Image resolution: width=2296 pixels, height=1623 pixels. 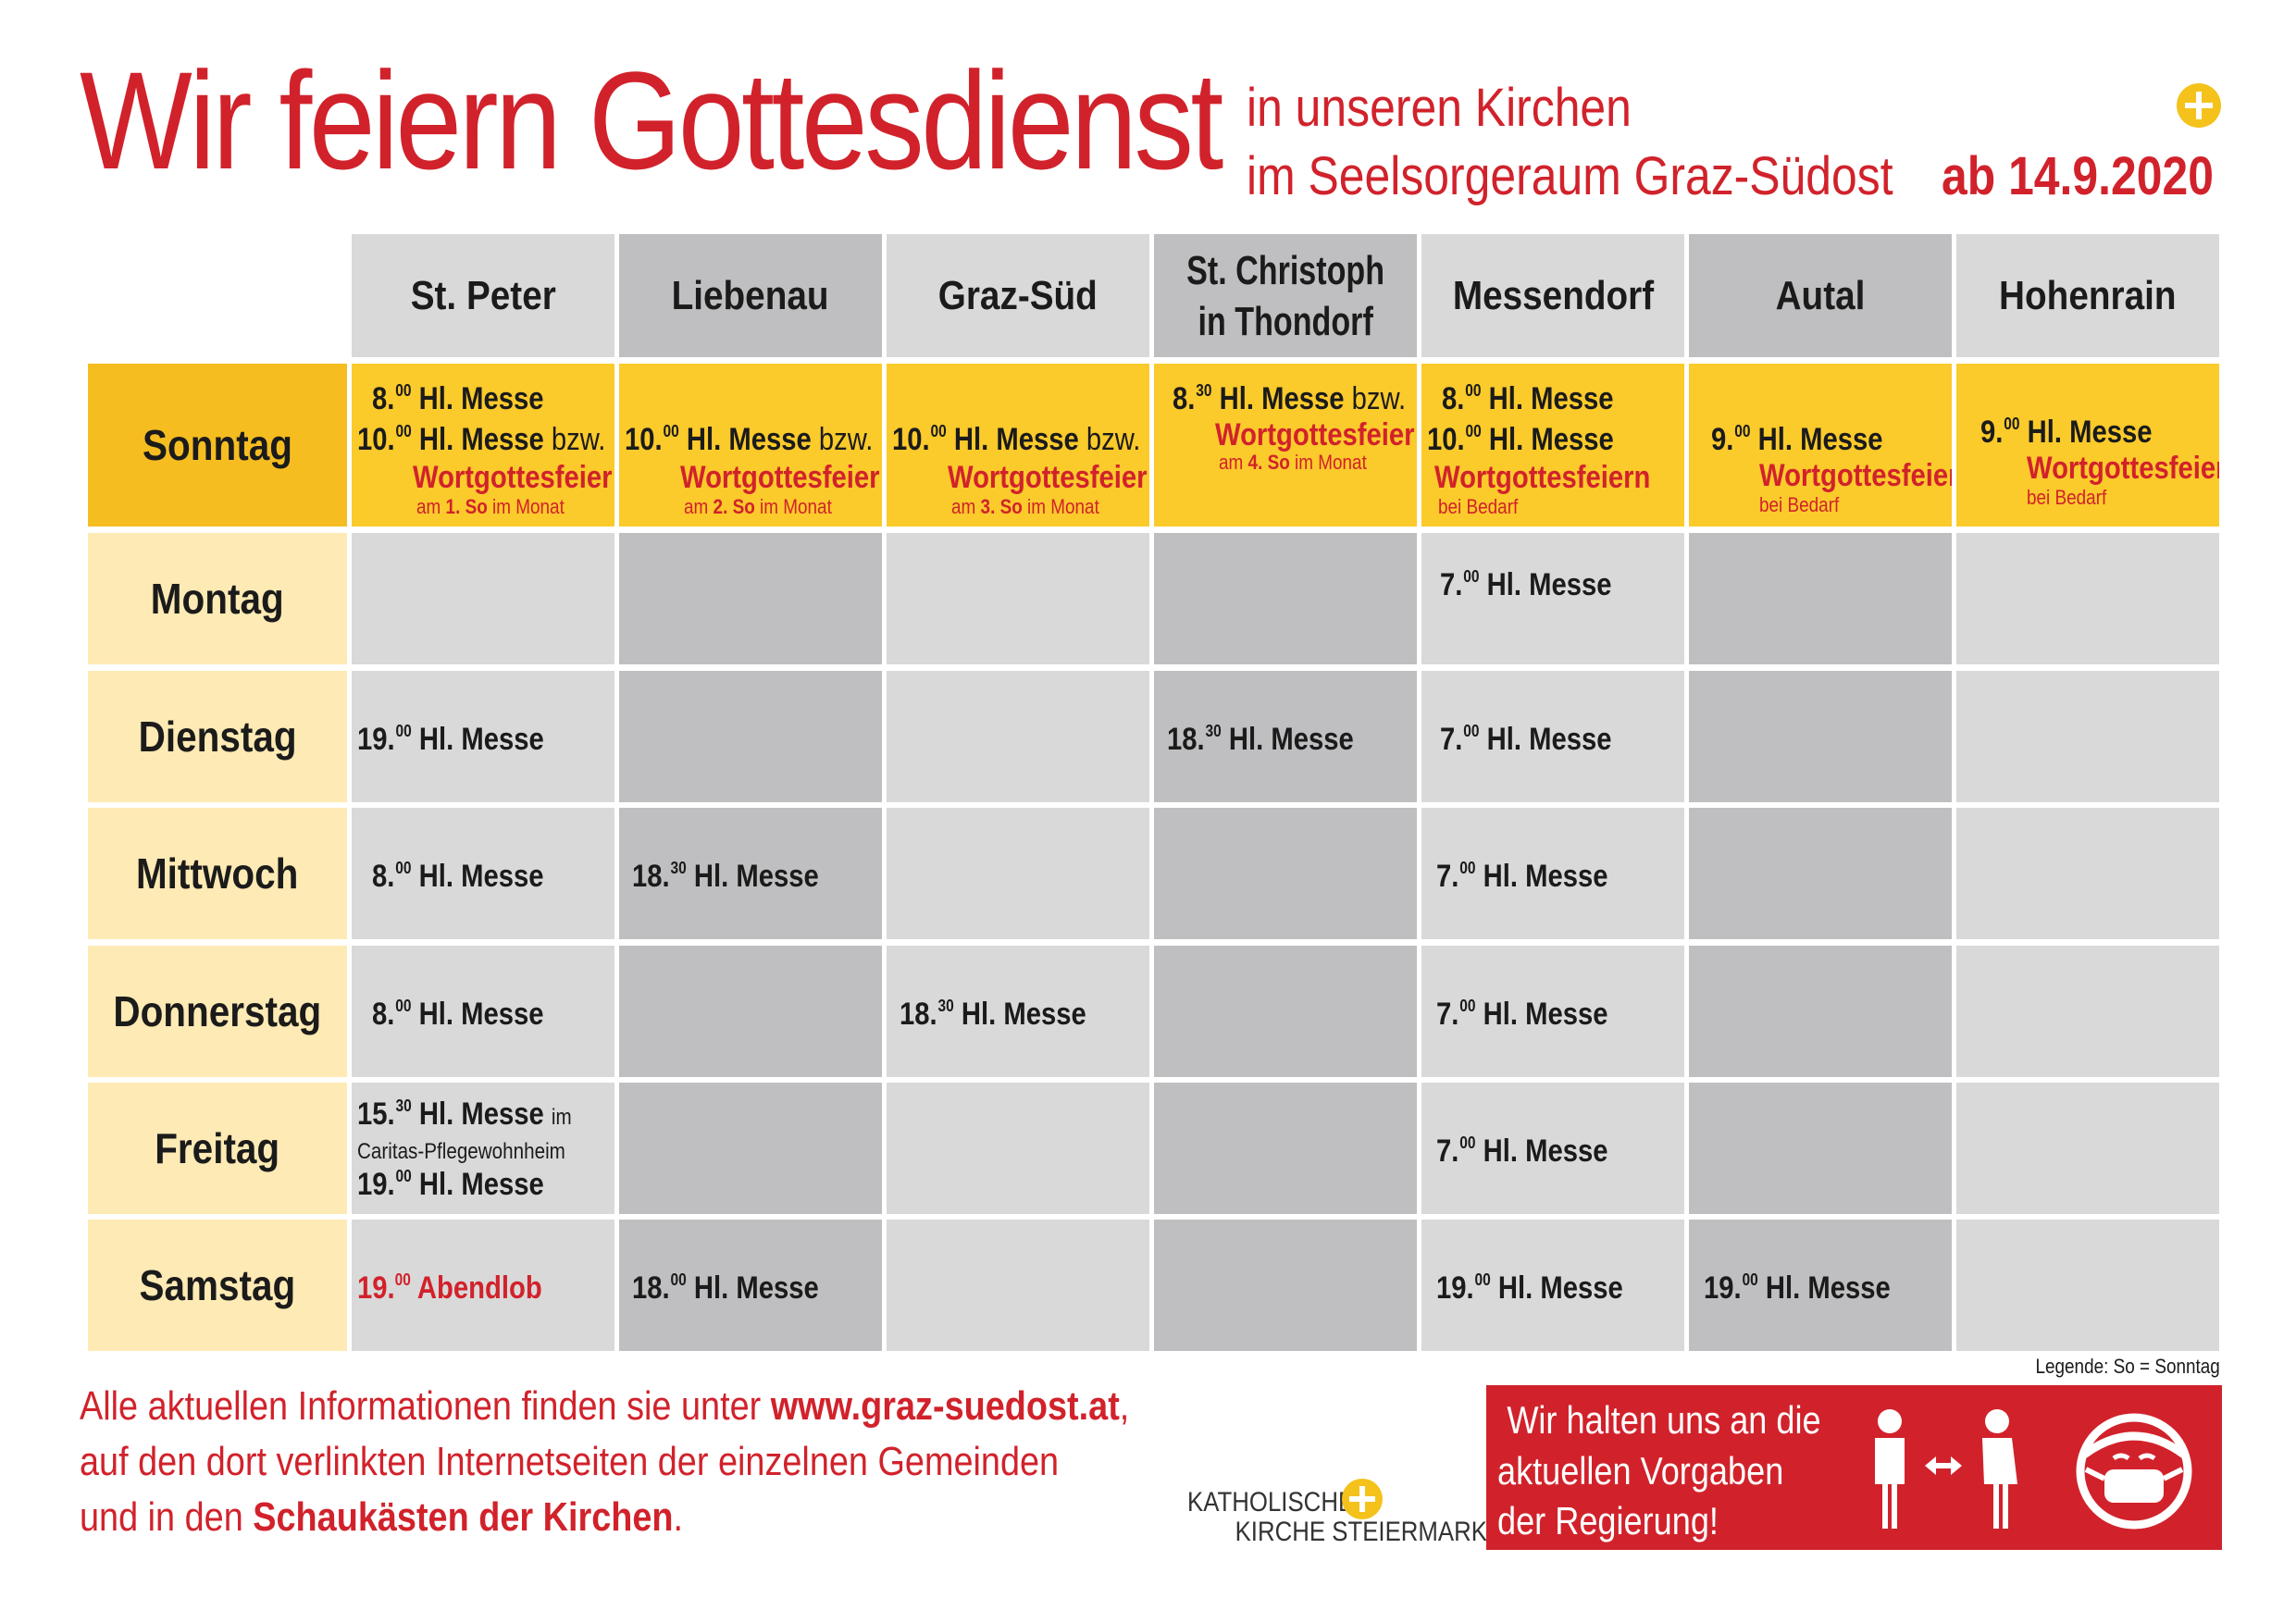 I want to click on cell-samstag-liebenau: 18.00 Hl. Messe, so click(x=751, y=1285).